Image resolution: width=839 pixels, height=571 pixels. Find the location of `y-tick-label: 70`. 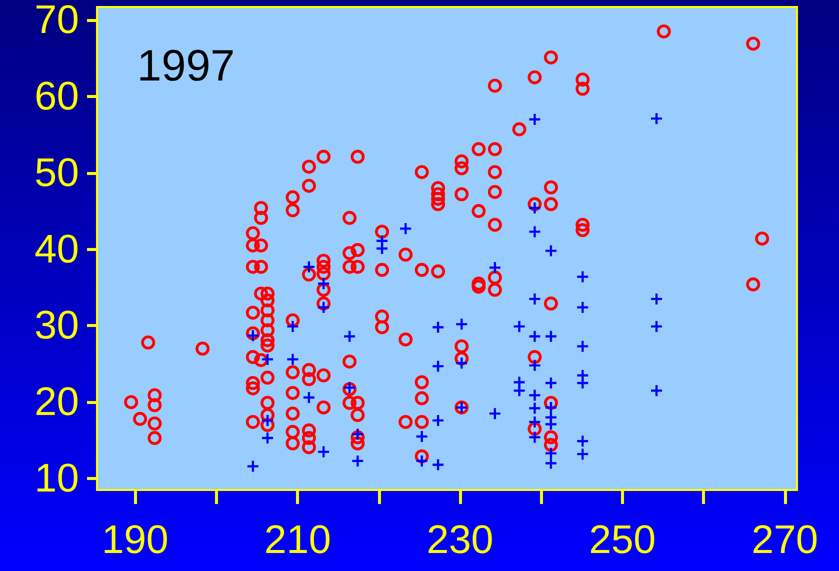

y-tick-label: 70 is located at coordinates (56, 21).